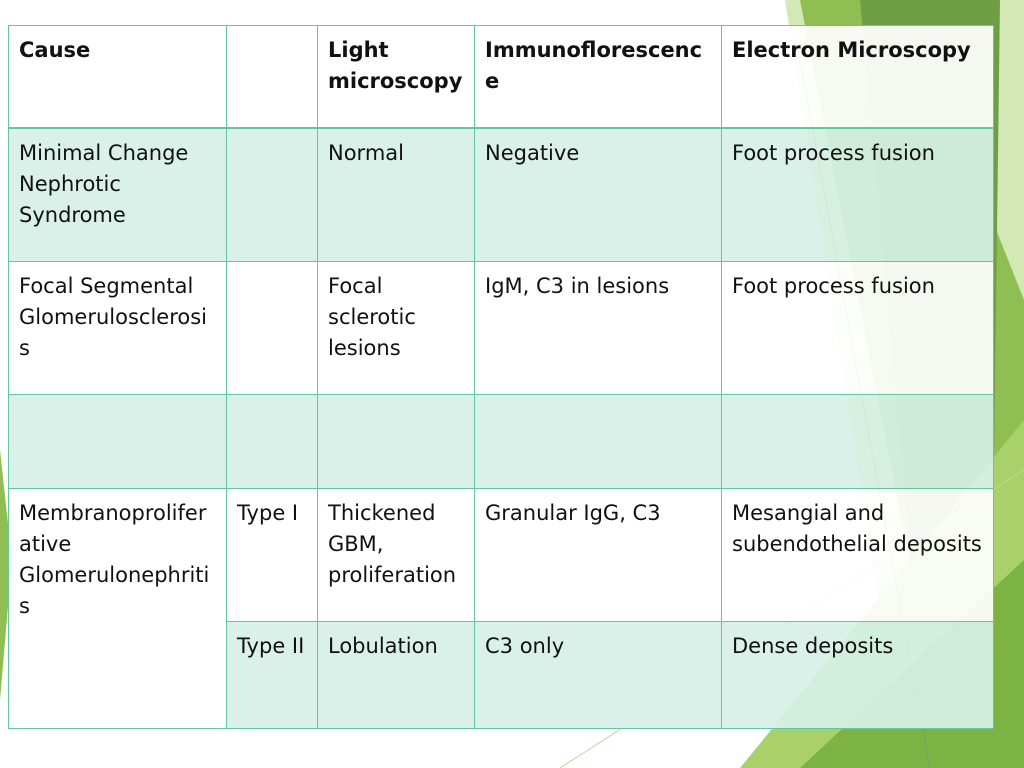  Describe the element at coordinates (598, 195) in the screenshot. I see `cell: Negative` at that location.